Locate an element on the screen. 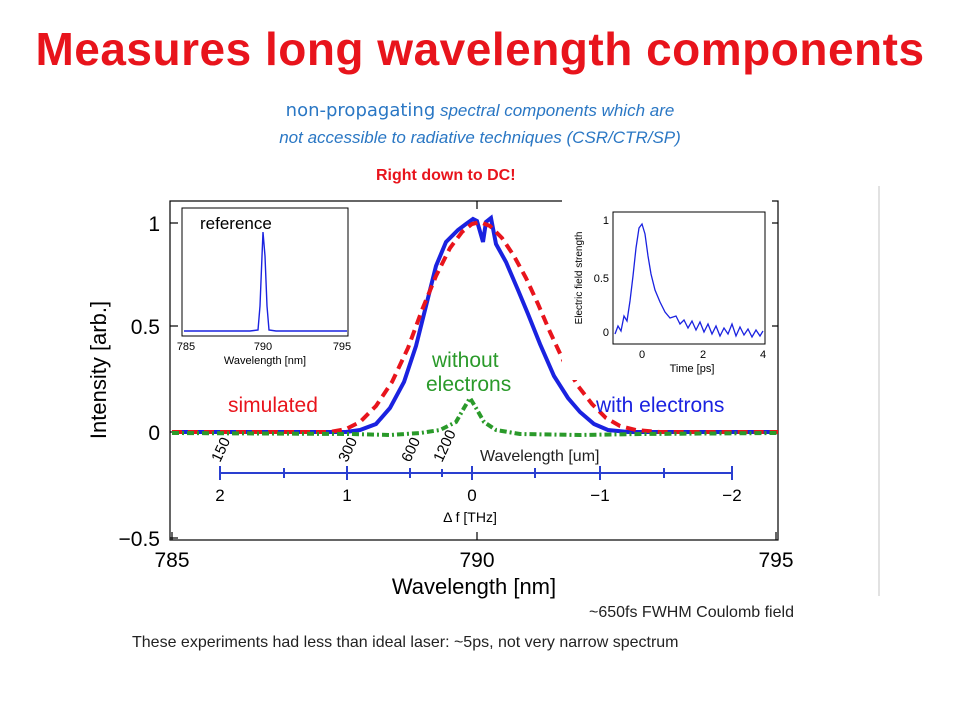  main-ylabel: Intensity [arb.] is located at coordinates (98, 370).